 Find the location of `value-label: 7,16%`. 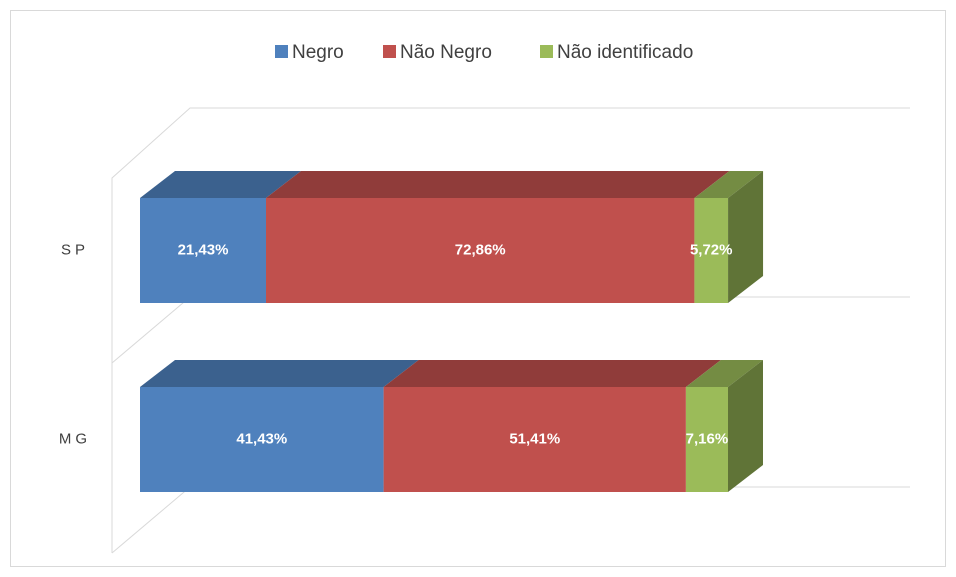

value-label: 7,16% is located at coordinates (707, 438).